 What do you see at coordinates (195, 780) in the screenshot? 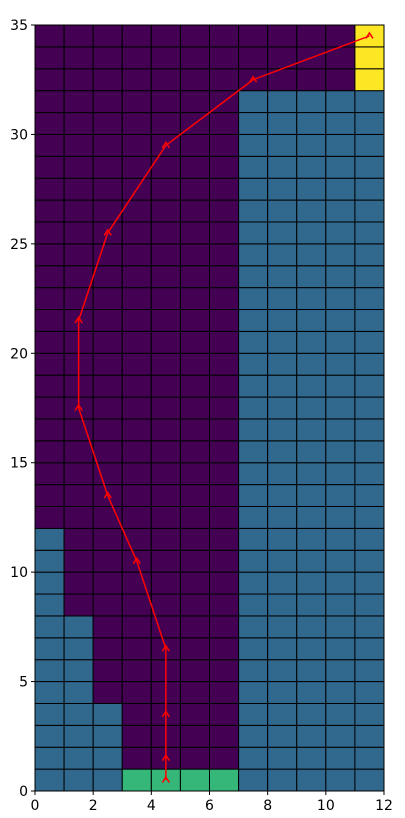
I see `grid-cell-start` at bounding box center [195, 780].